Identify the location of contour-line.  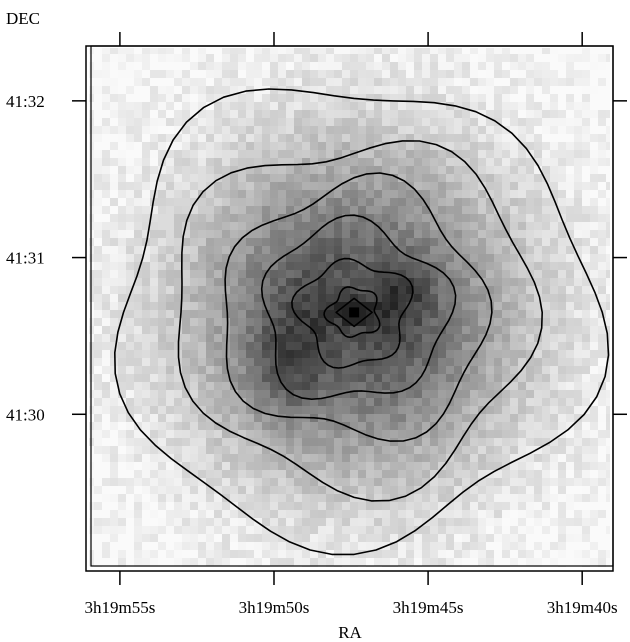
(358, 307).